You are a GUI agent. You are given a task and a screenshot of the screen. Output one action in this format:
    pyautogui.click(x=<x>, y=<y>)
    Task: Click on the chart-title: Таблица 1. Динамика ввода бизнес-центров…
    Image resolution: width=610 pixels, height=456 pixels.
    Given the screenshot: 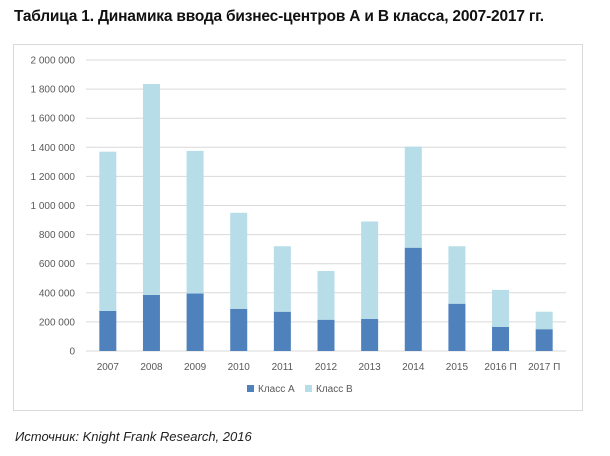 What is the action you would take?
    pyautogui.click(x=279, y=16)
    